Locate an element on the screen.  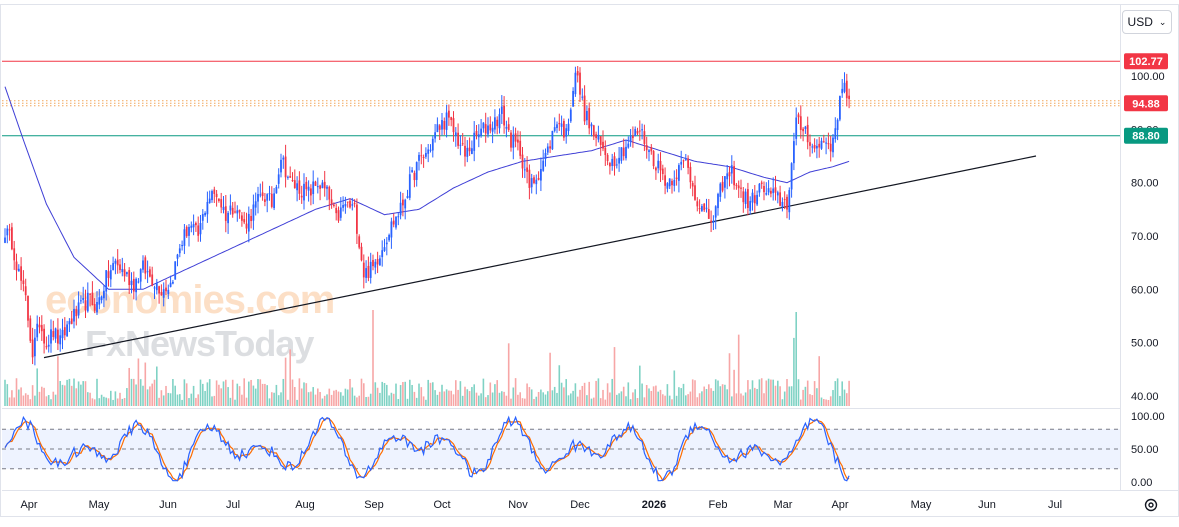
stoch-tick-label: 0.00 is located at coordinates (1141, 483).